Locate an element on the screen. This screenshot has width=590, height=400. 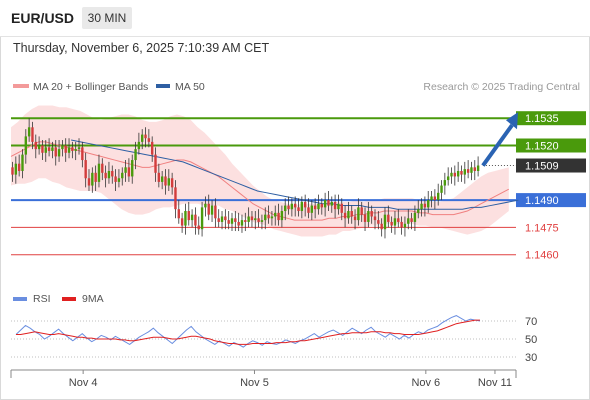
timeframe-button: 30 MIN is located at coordinates (107, 18).